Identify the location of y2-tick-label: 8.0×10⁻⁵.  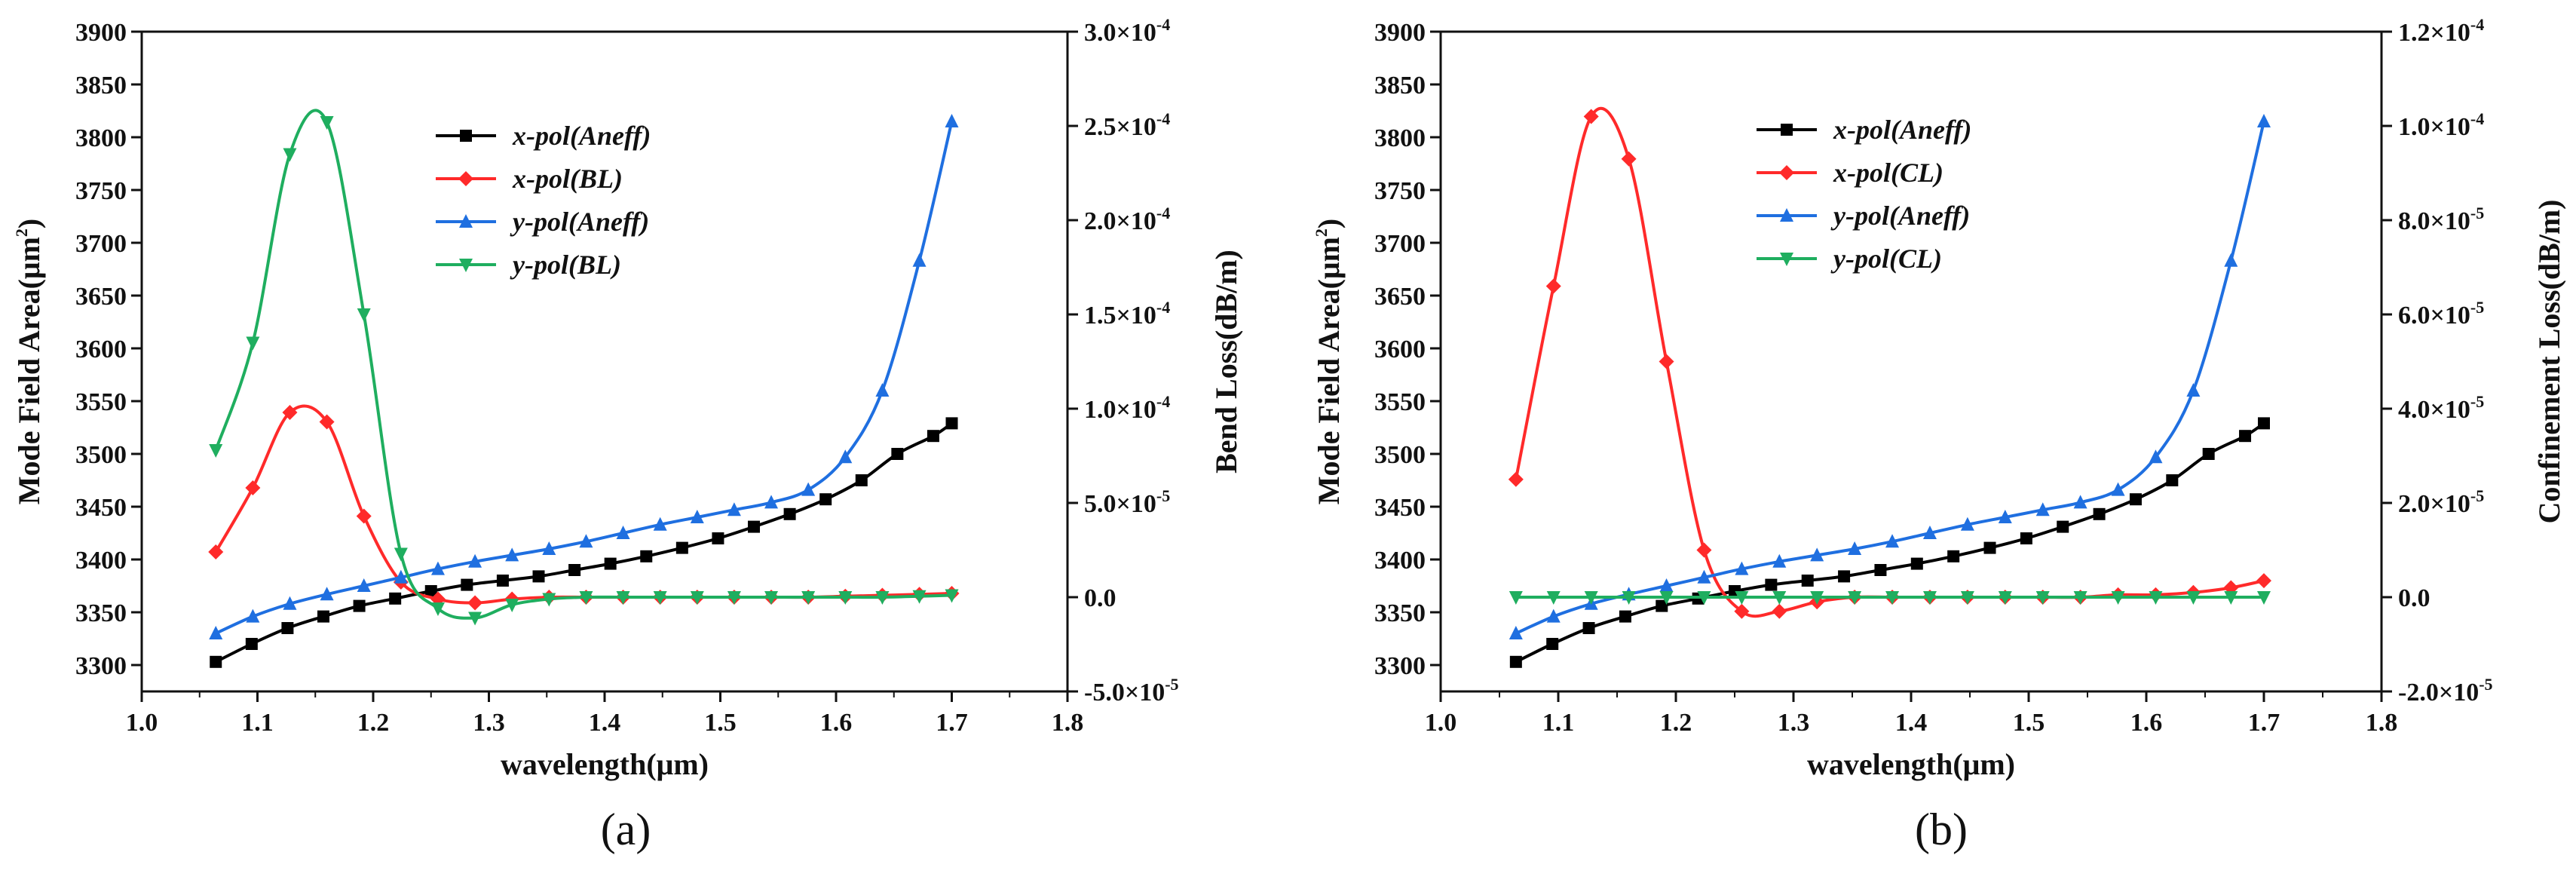
(2441, 220).